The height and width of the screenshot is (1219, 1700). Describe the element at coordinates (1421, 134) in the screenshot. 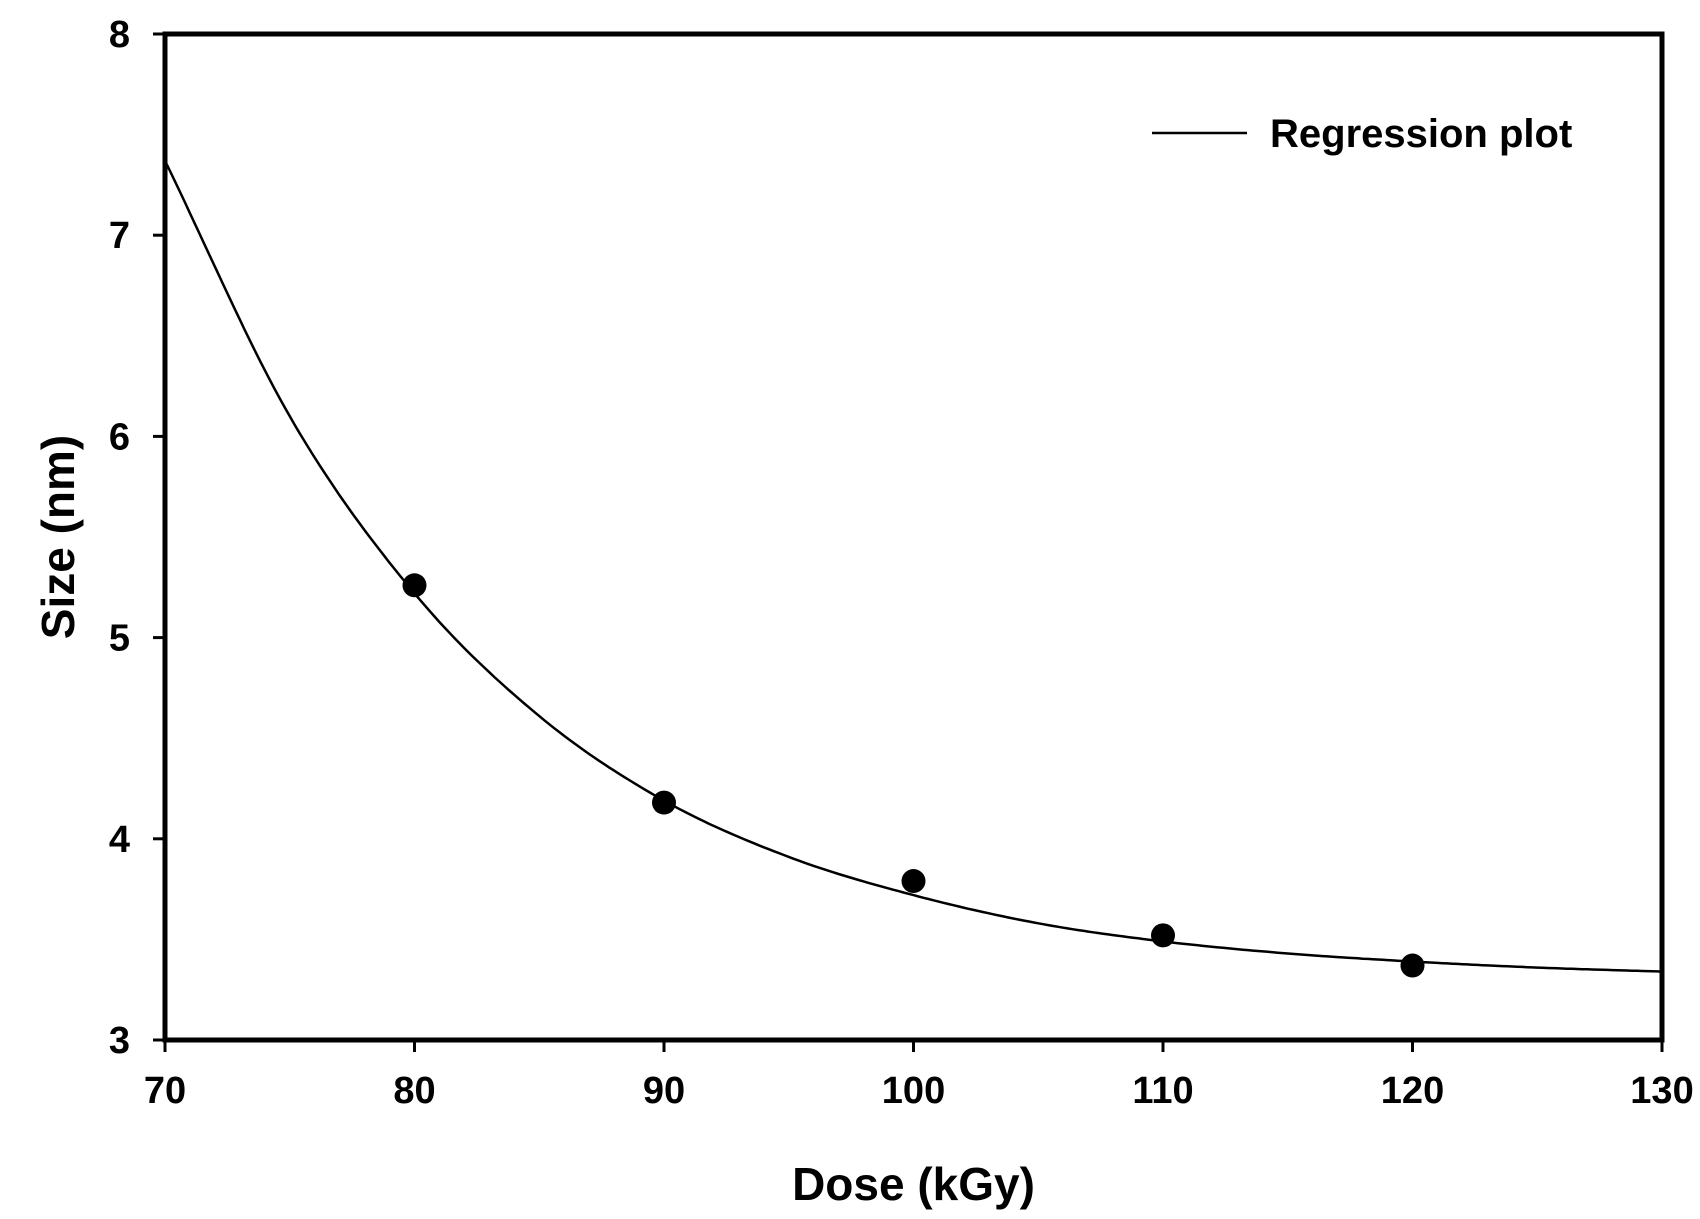

I see `legend-label: Regression plot` at that location.